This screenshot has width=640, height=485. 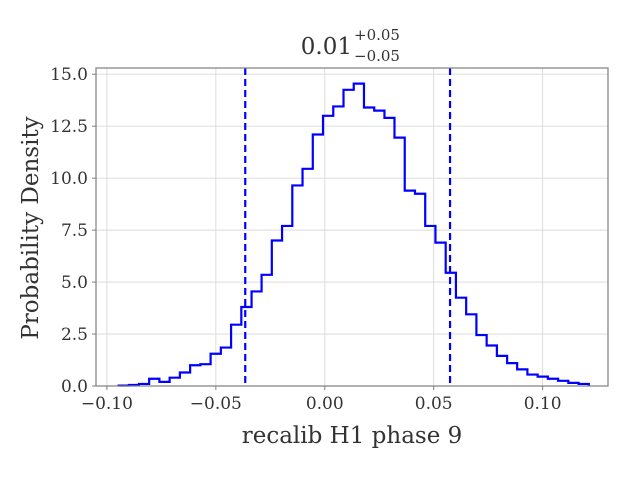 What do you see at coordinates (69, 179) in the screenshot?
I see `y-tick-label: 10.0` at bounding box center [69, 179].